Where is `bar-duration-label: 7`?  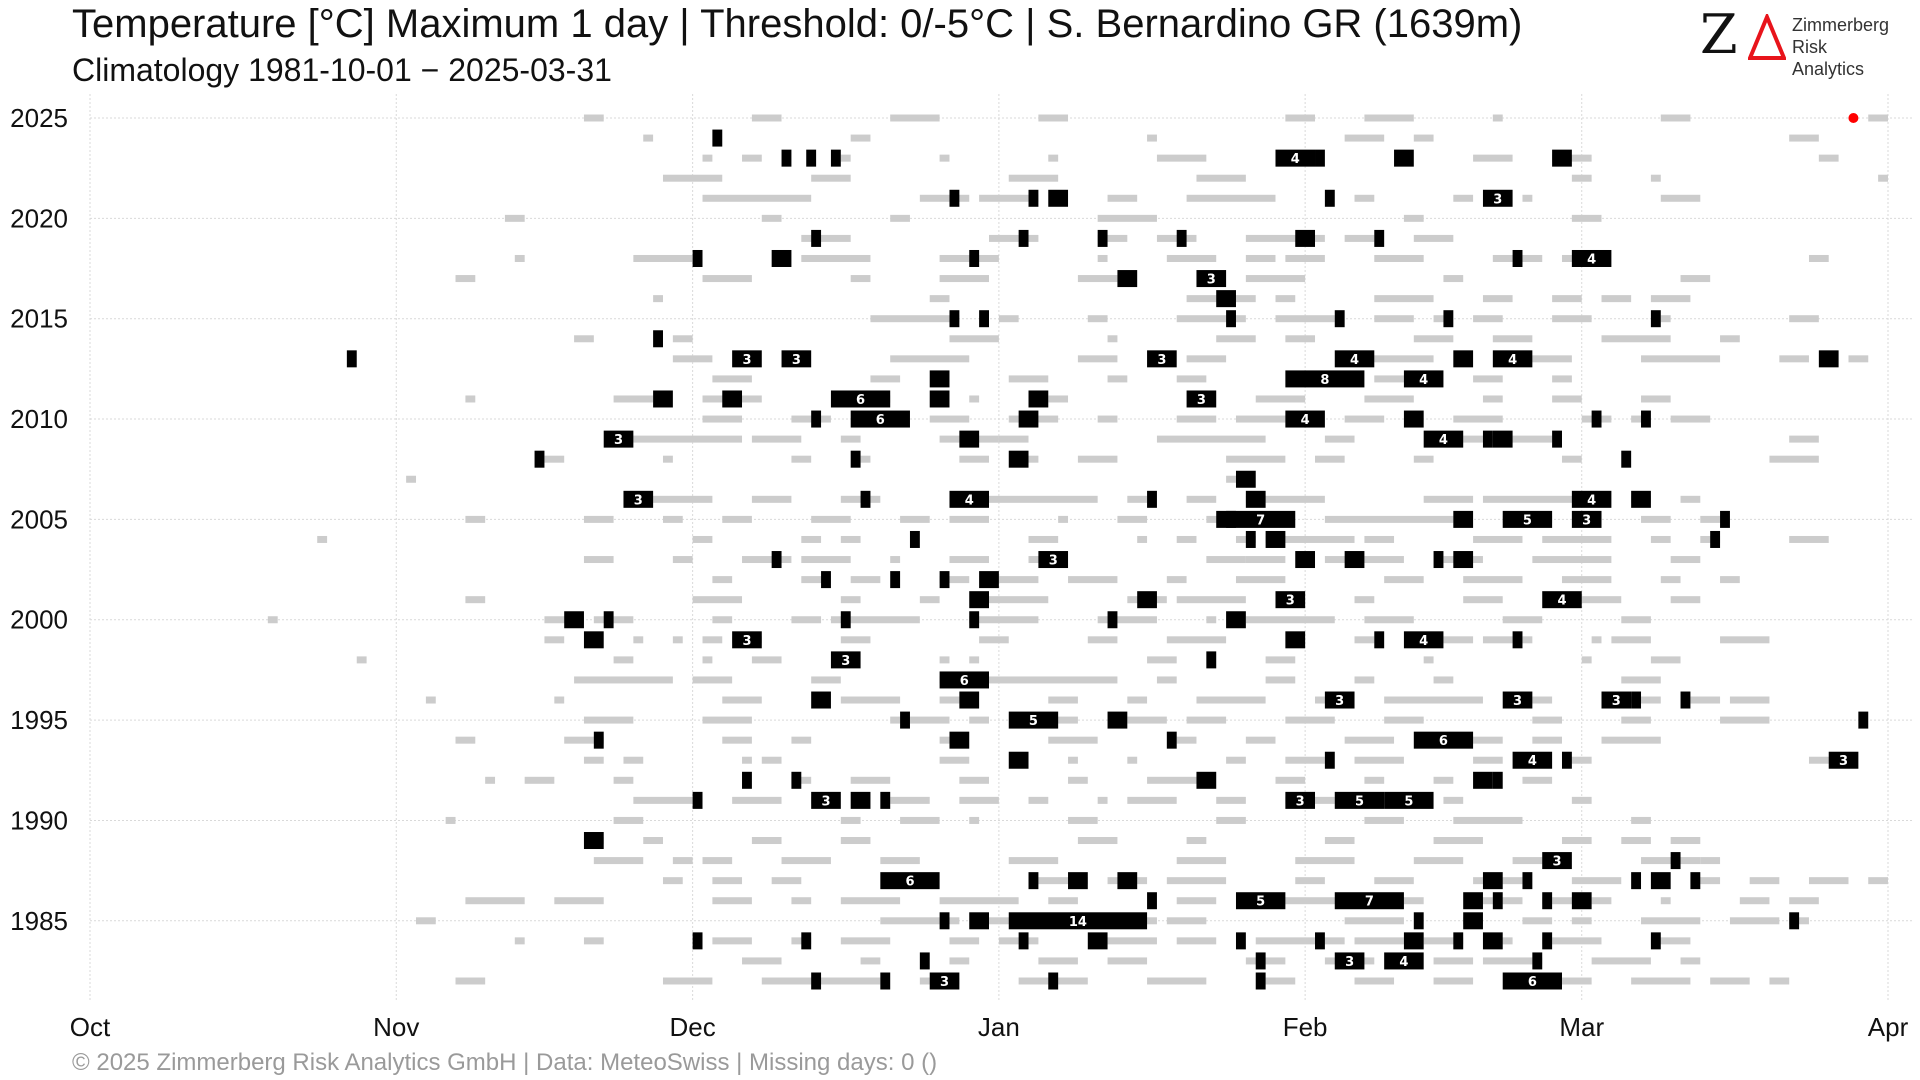
bar-duration-label: 7 is located at coordinates (1369, 902).